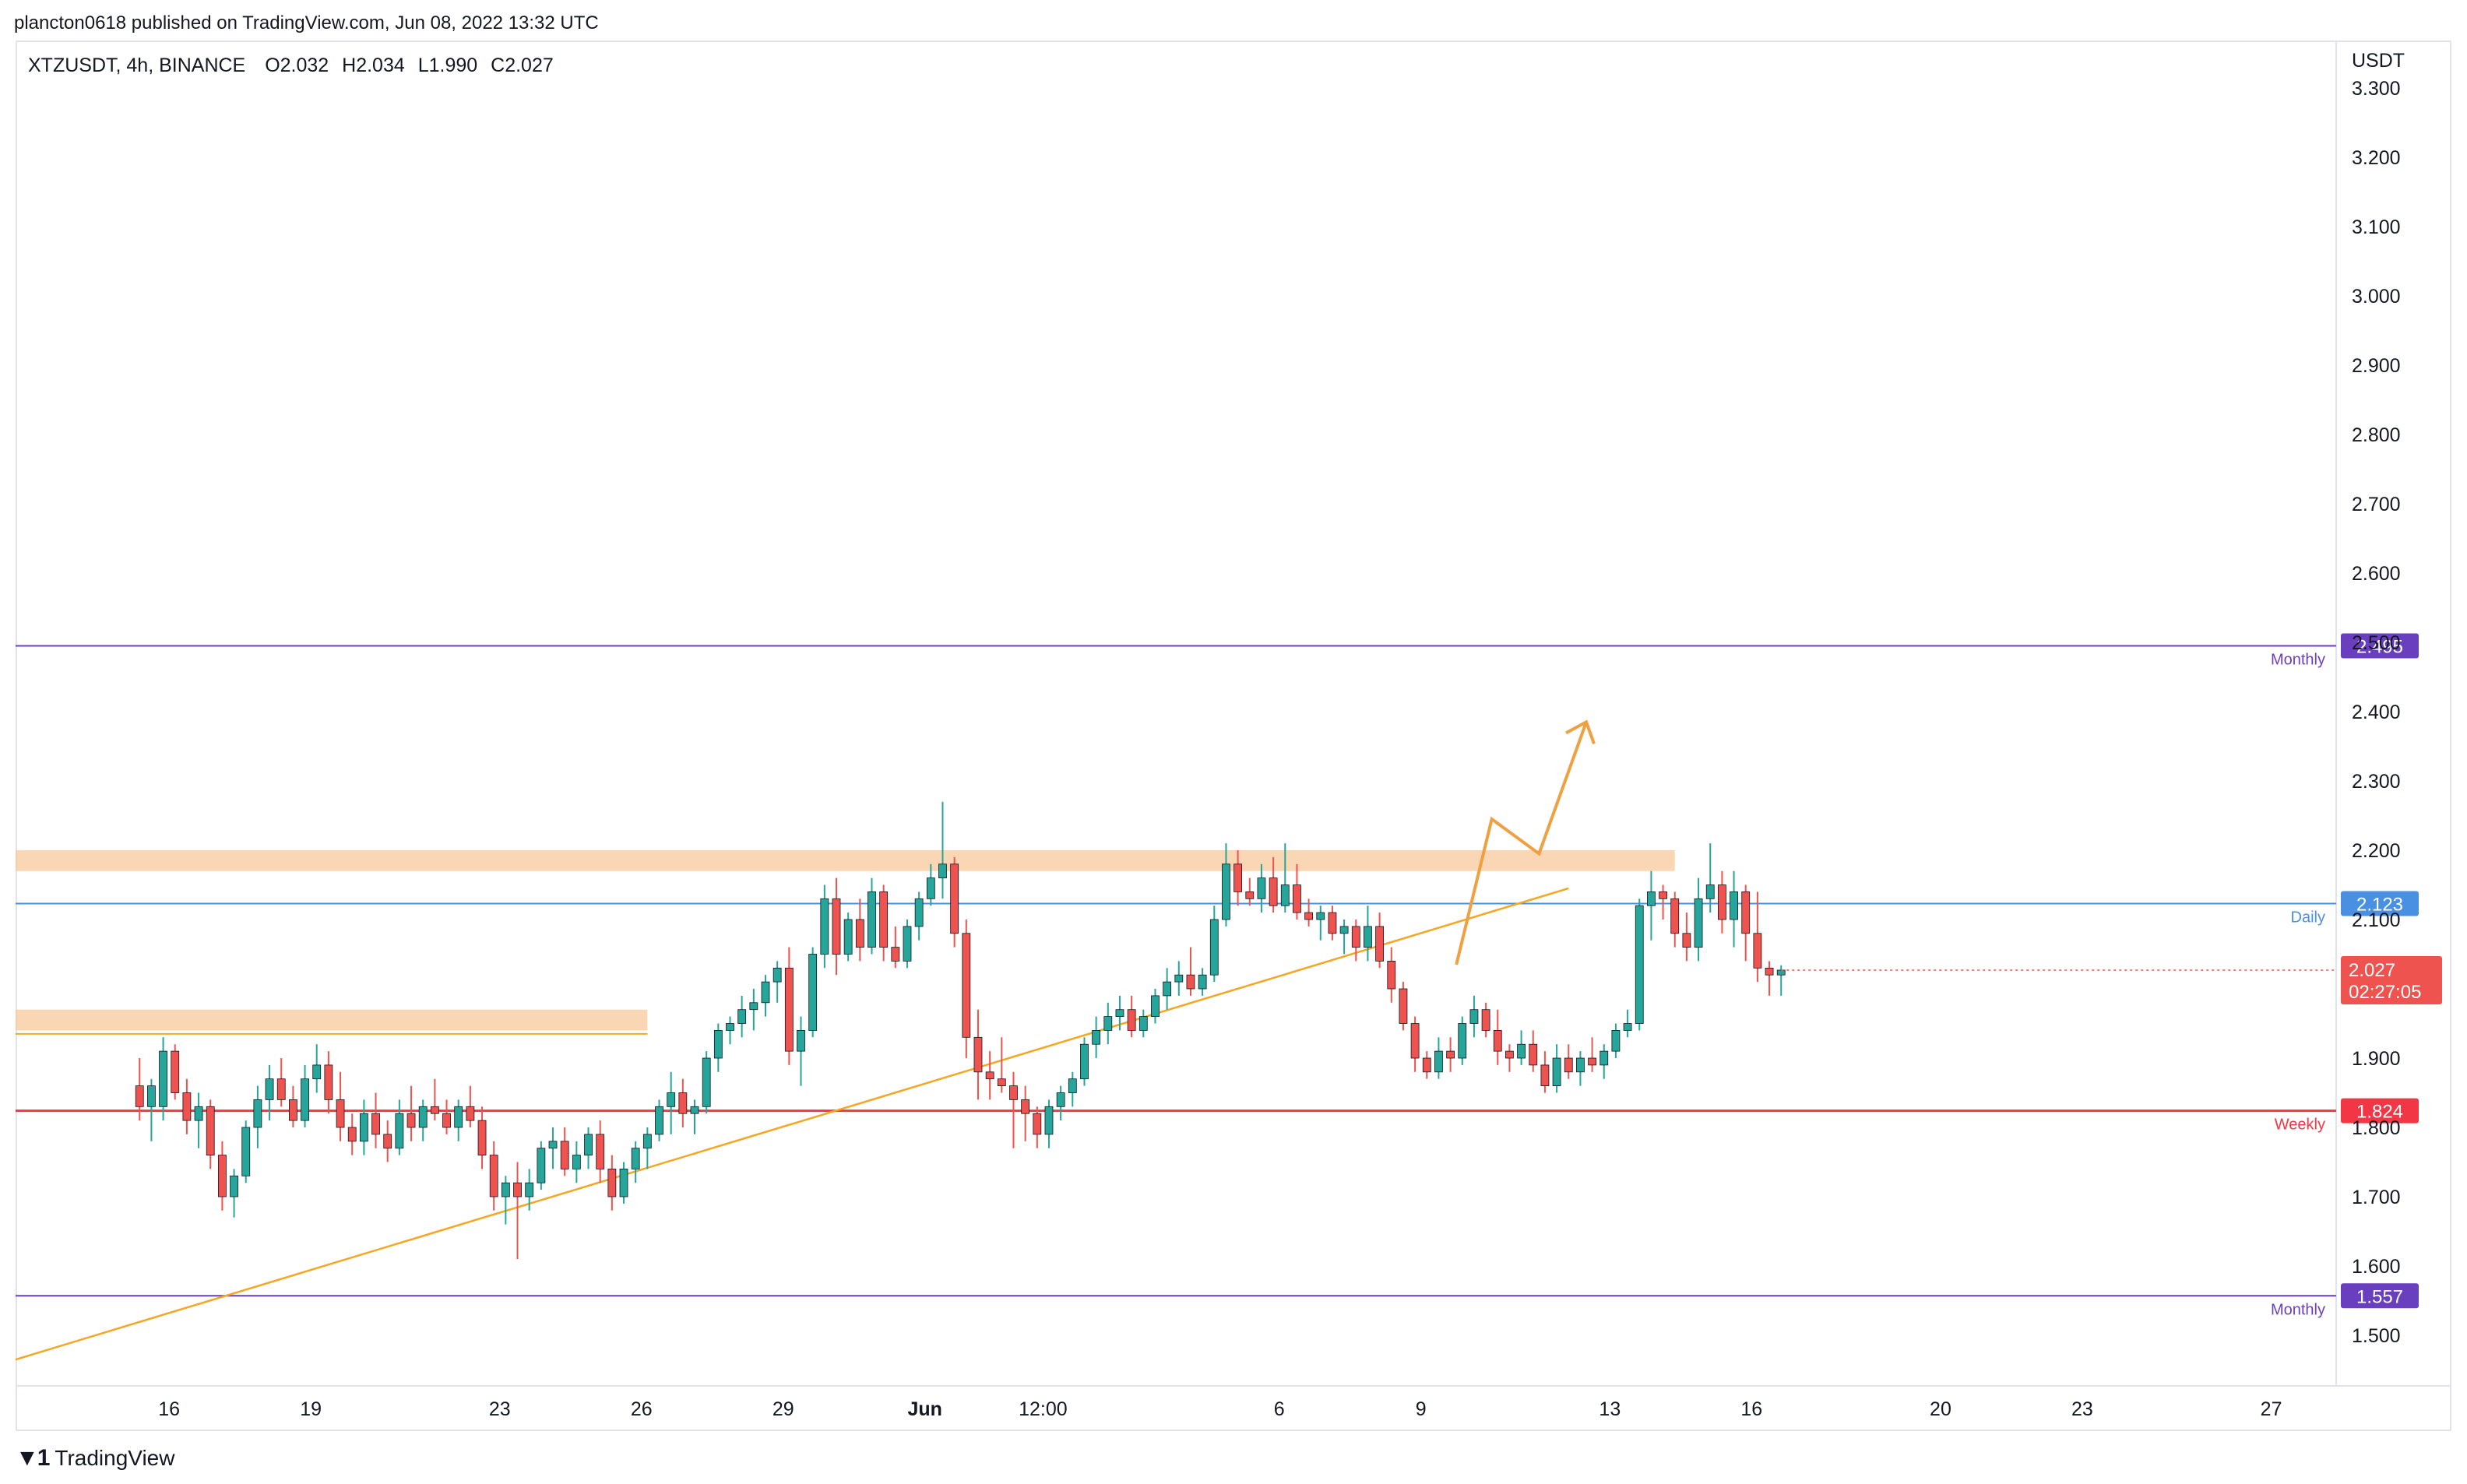 The height and width of the screenshot is (1484, 2467). What do you see at coordinates (2377, 574) in the screenshot?
I see `y-tick-label-11: 2.600` at bounding box center [2377, 574].